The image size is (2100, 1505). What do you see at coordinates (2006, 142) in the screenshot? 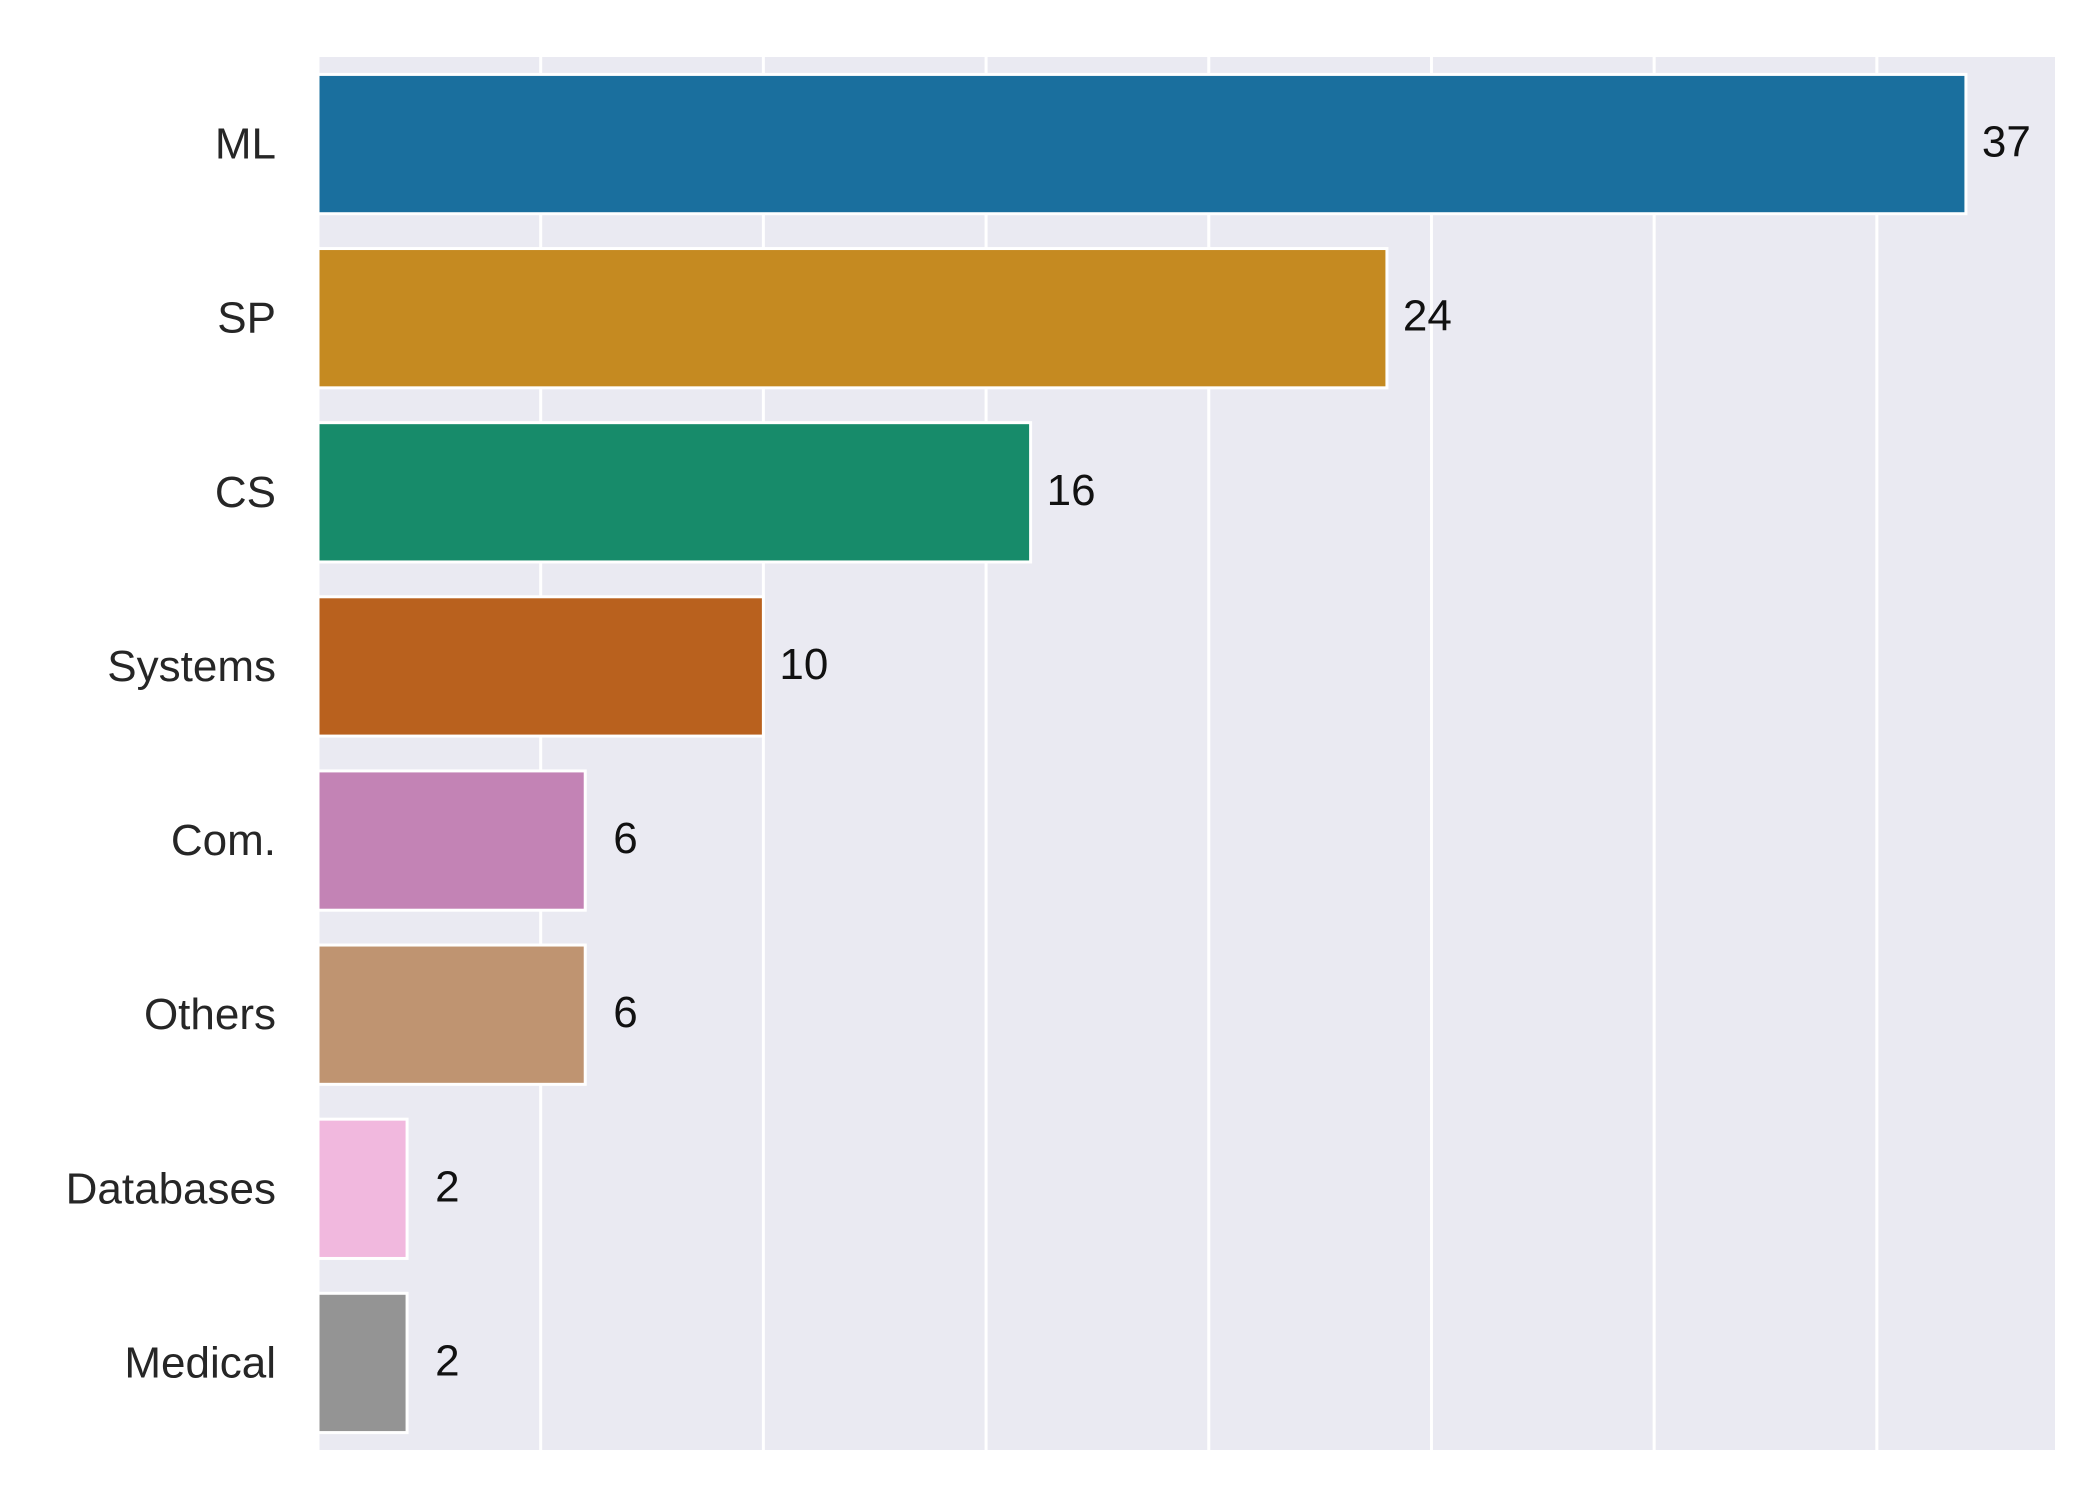
I see `value-label: 37` at bounding box center [2006, 142].